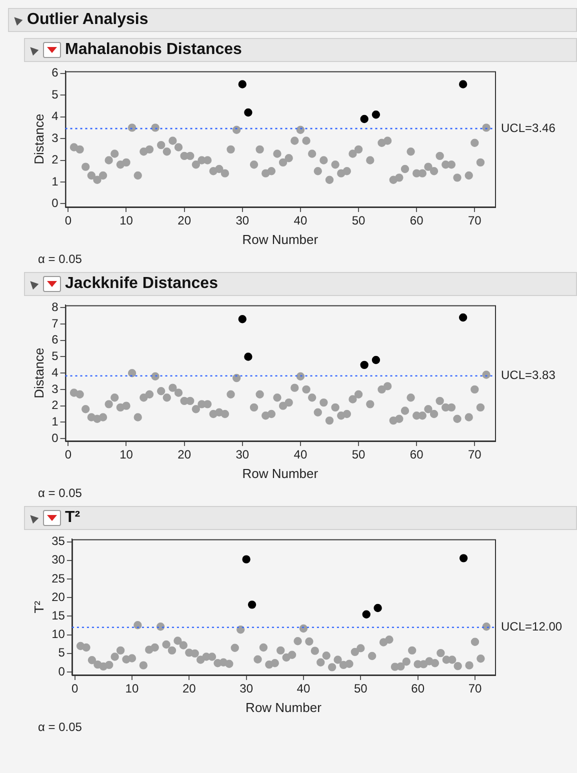  What do you see at coordinates (72, 518) in the screenshot?
I see `chart-title: T²` at bounding box center [72, 518].